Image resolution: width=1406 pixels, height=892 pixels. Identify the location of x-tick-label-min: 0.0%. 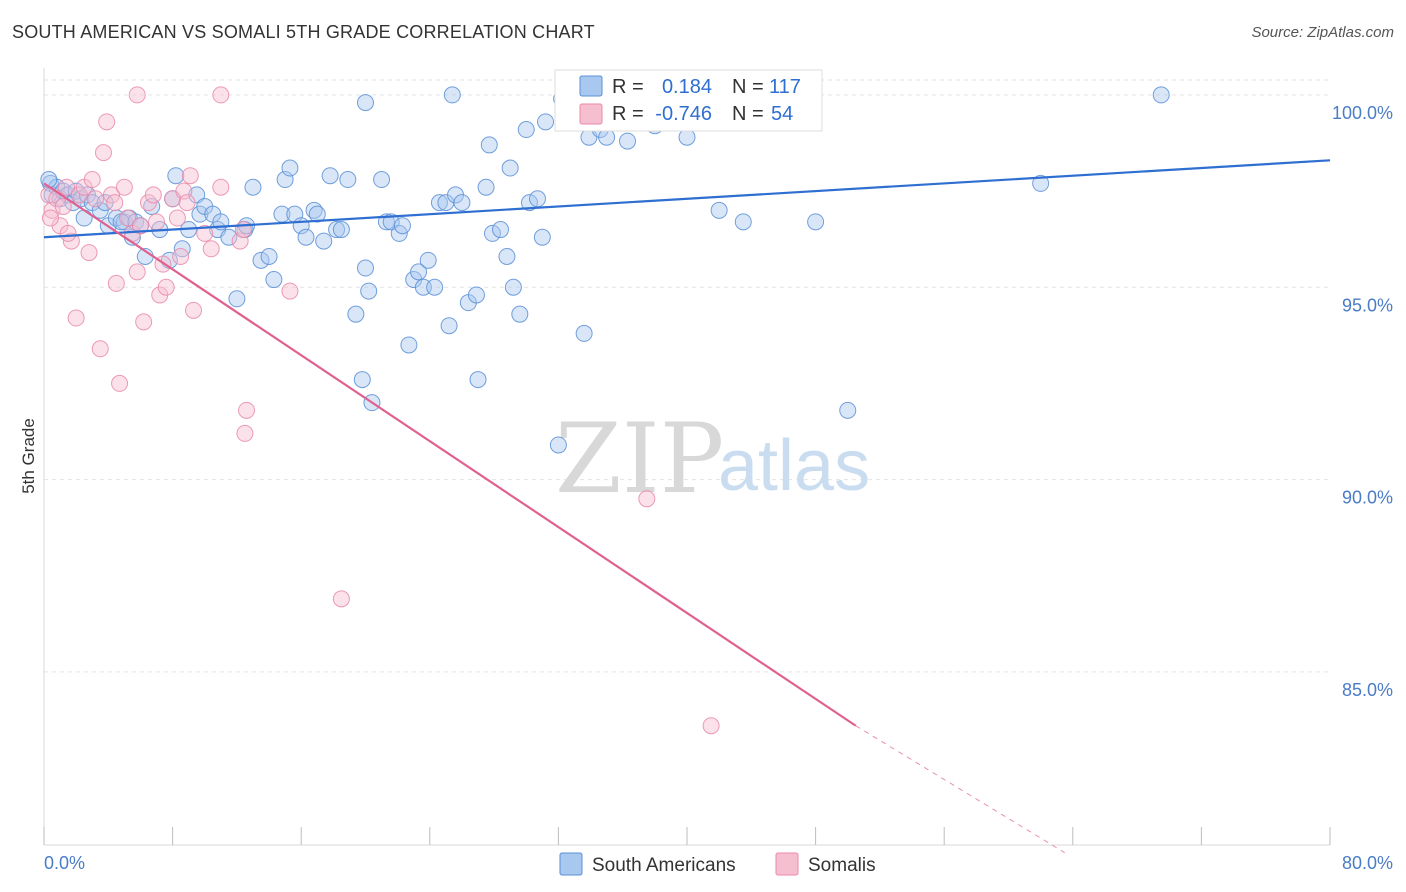
(64, 863).